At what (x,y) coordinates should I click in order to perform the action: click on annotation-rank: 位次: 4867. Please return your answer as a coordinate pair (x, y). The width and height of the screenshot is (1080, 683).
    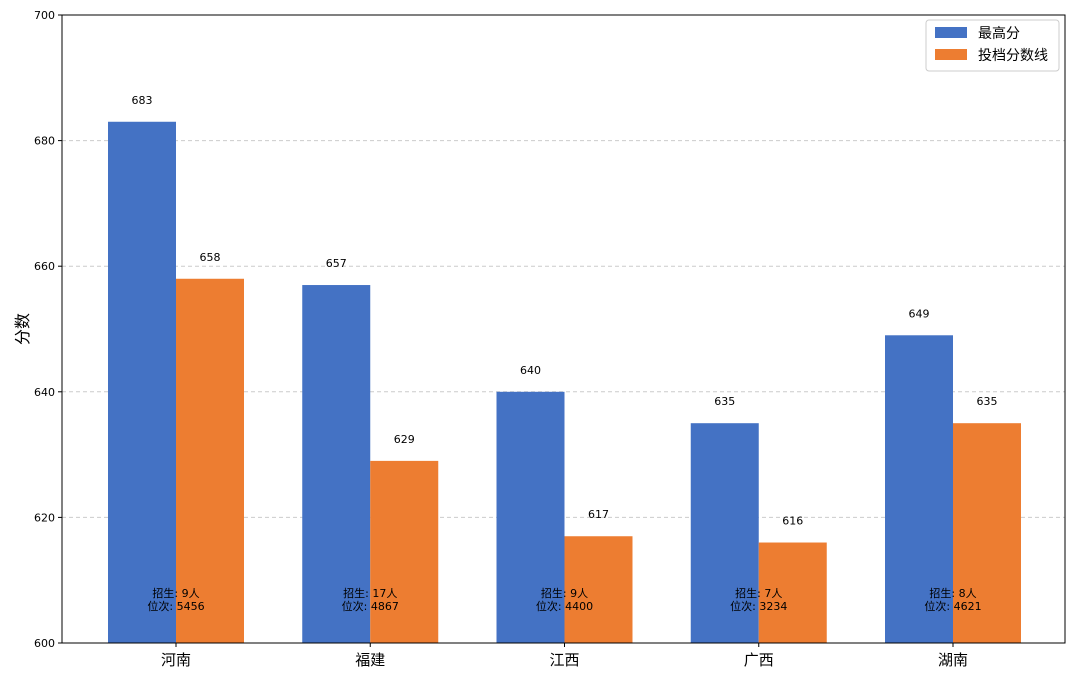
    Looking at the image, I should click on (370, 606).